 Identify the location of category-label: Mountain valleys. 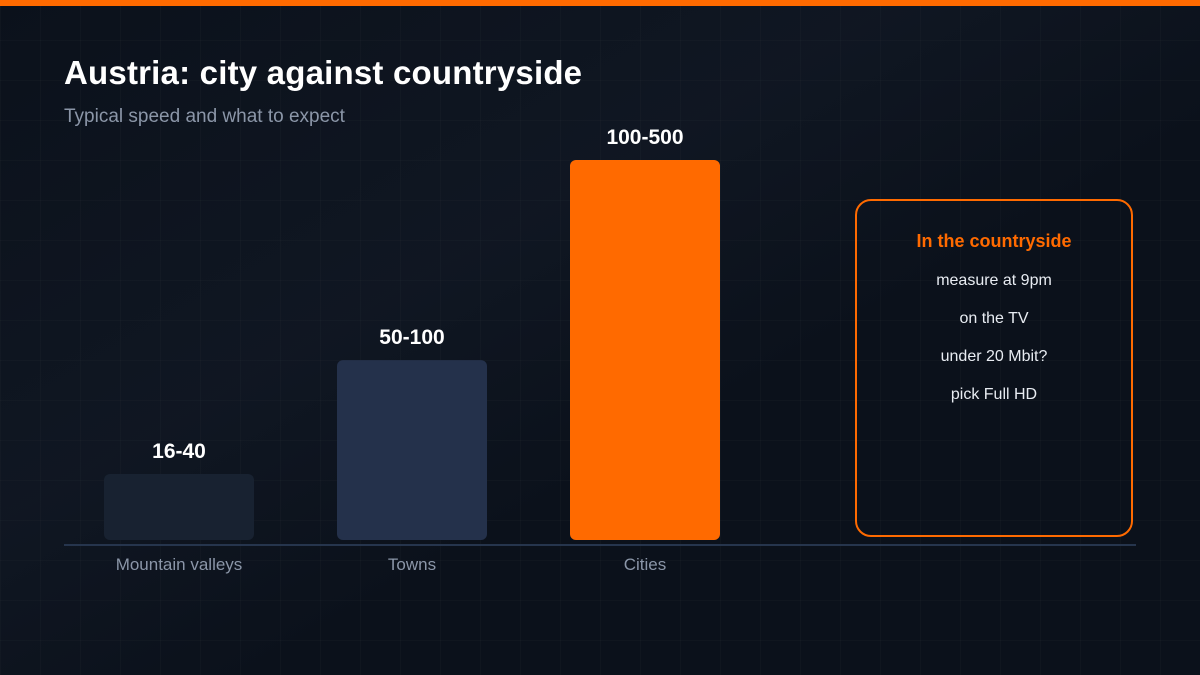
(179, 564).